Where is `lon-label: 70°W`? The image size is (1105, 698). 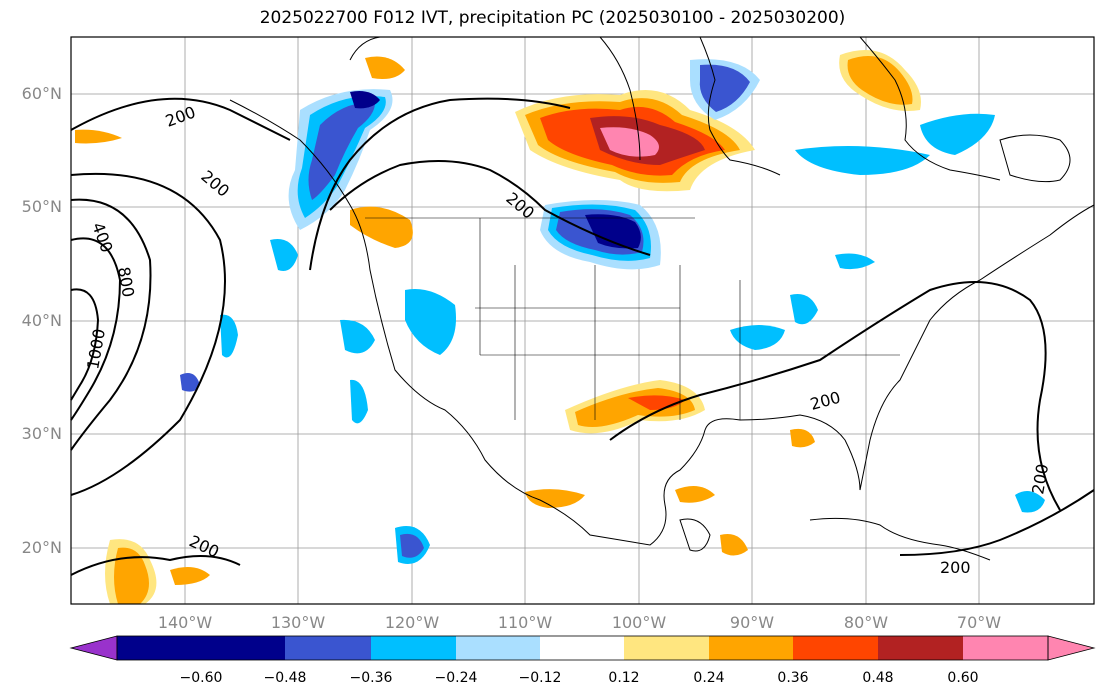
lon-label: 70°W is located at coordinates (979, 622).